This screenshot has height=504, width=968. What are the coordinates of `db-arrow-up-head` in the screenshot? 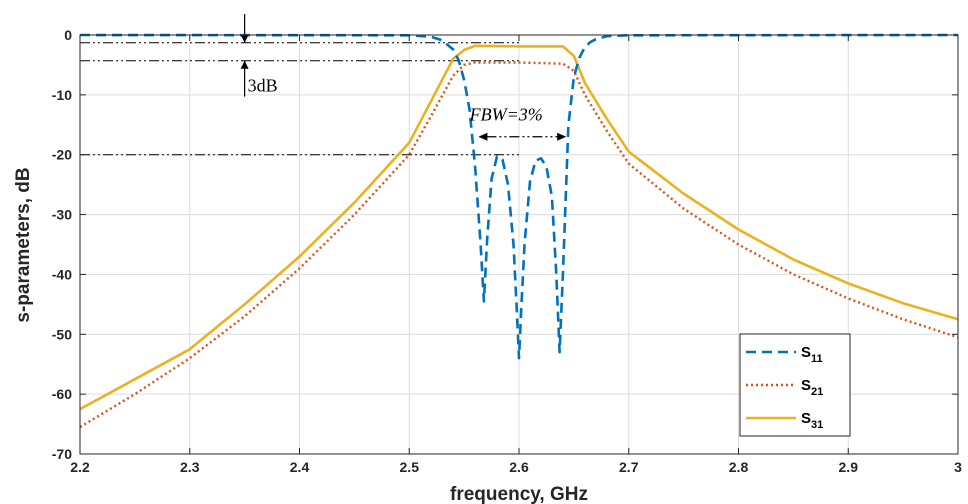 It's located at (244, 64).